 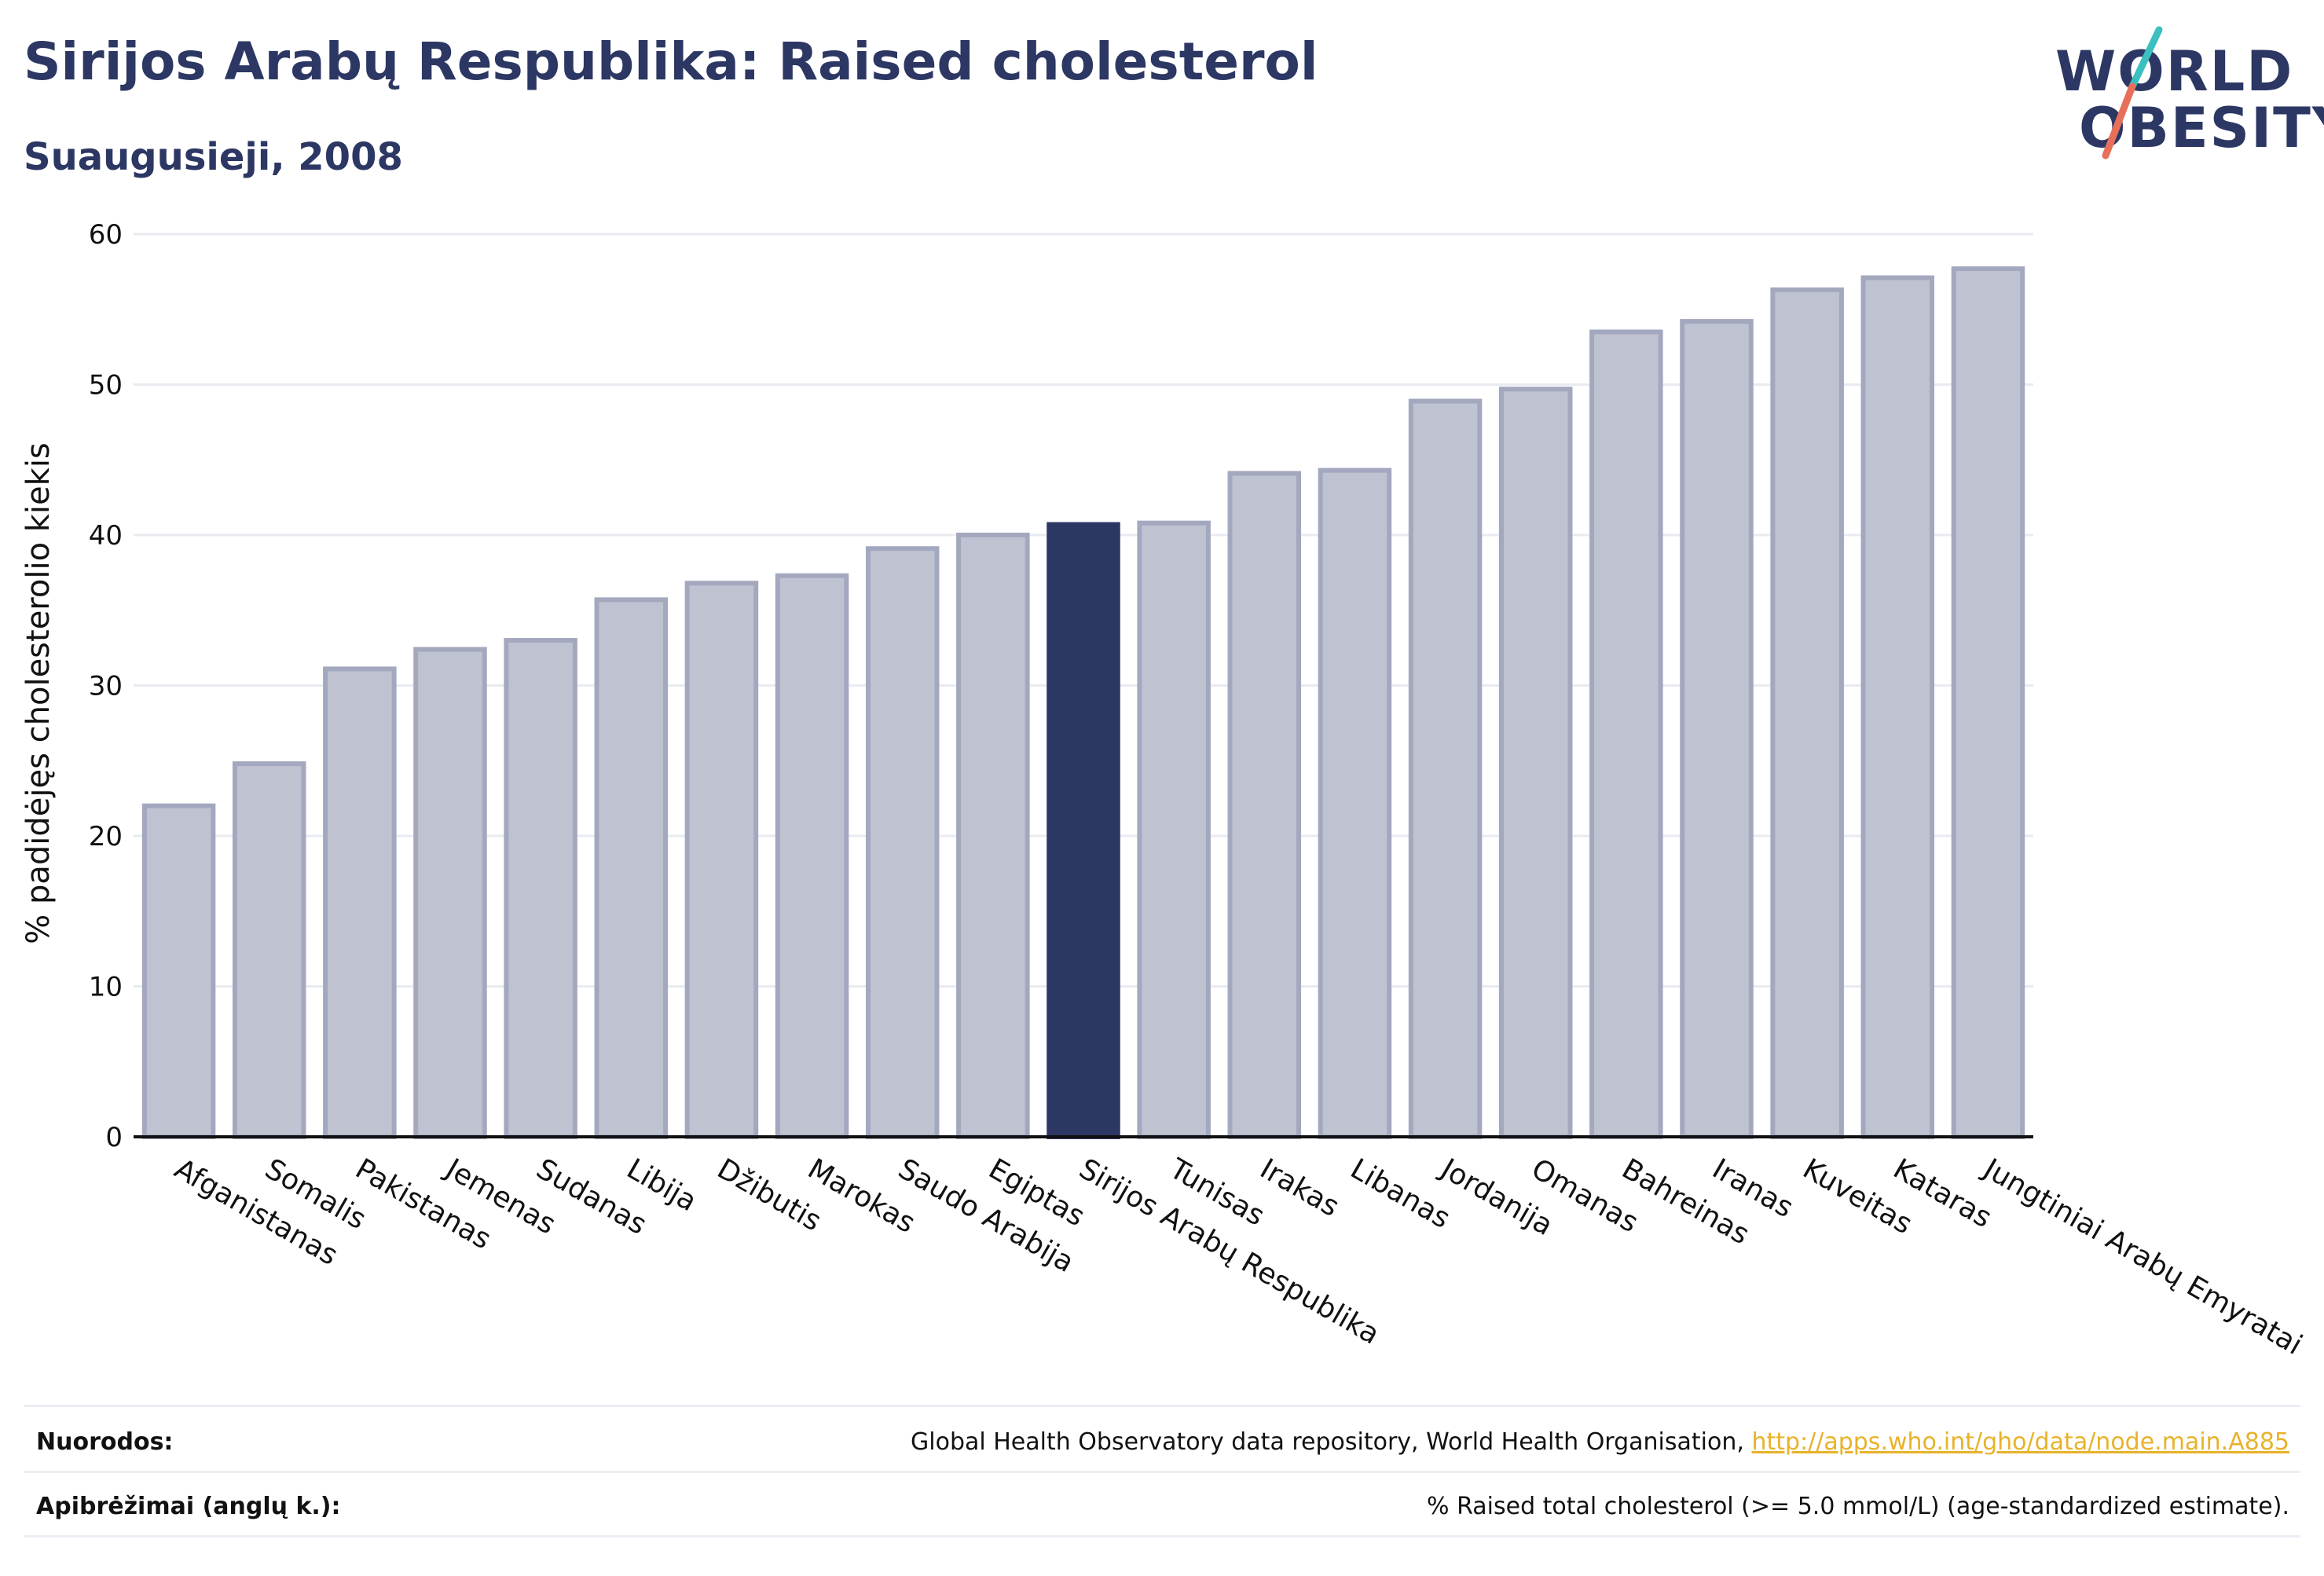 I want to click on footer-divider-top, so click(x=1162, y=1406).